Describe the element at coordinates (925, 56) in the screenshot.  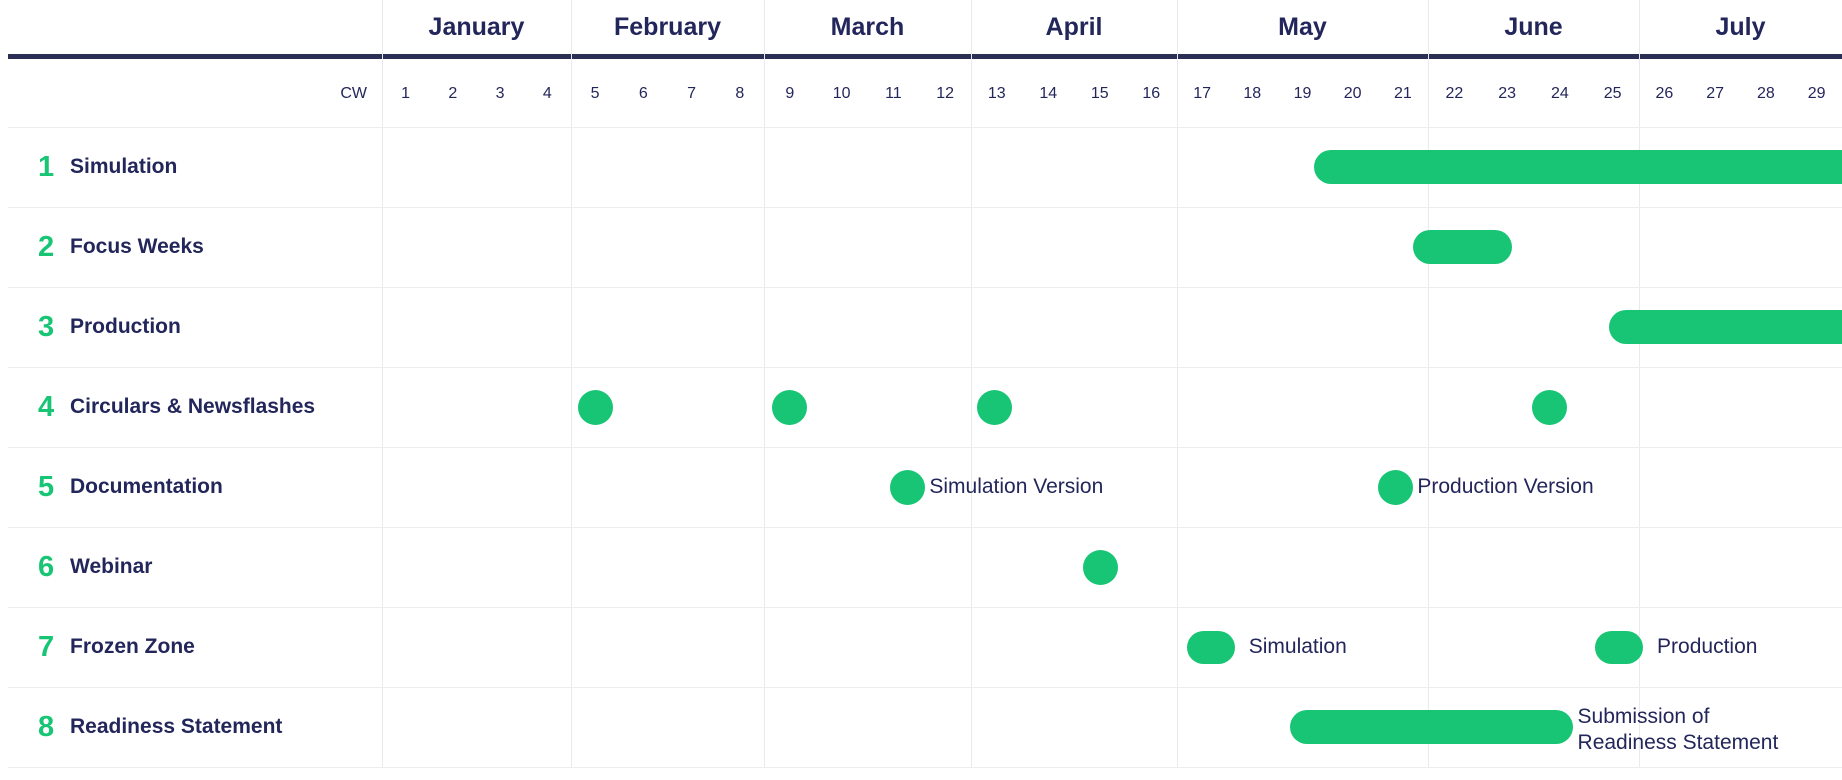
I see `header-divider-line` at that location.